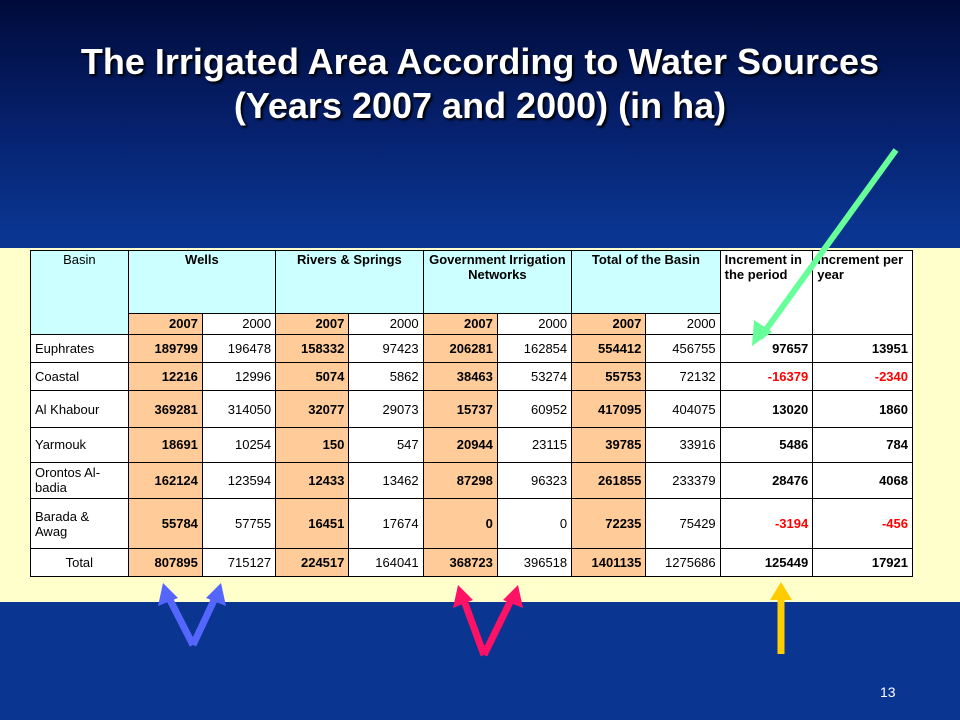  I want to click on wells-2007-cell: 189799, so click(165, 349).